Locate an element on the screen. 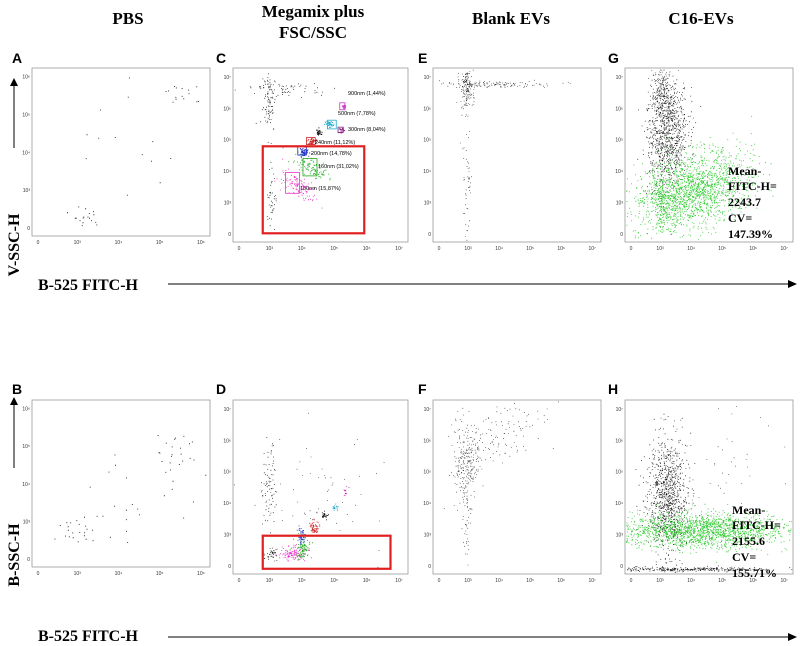 The height and width of the screenshot is (646, 800). y-axis-arrow-bottom is located at coordinates (14, 432).